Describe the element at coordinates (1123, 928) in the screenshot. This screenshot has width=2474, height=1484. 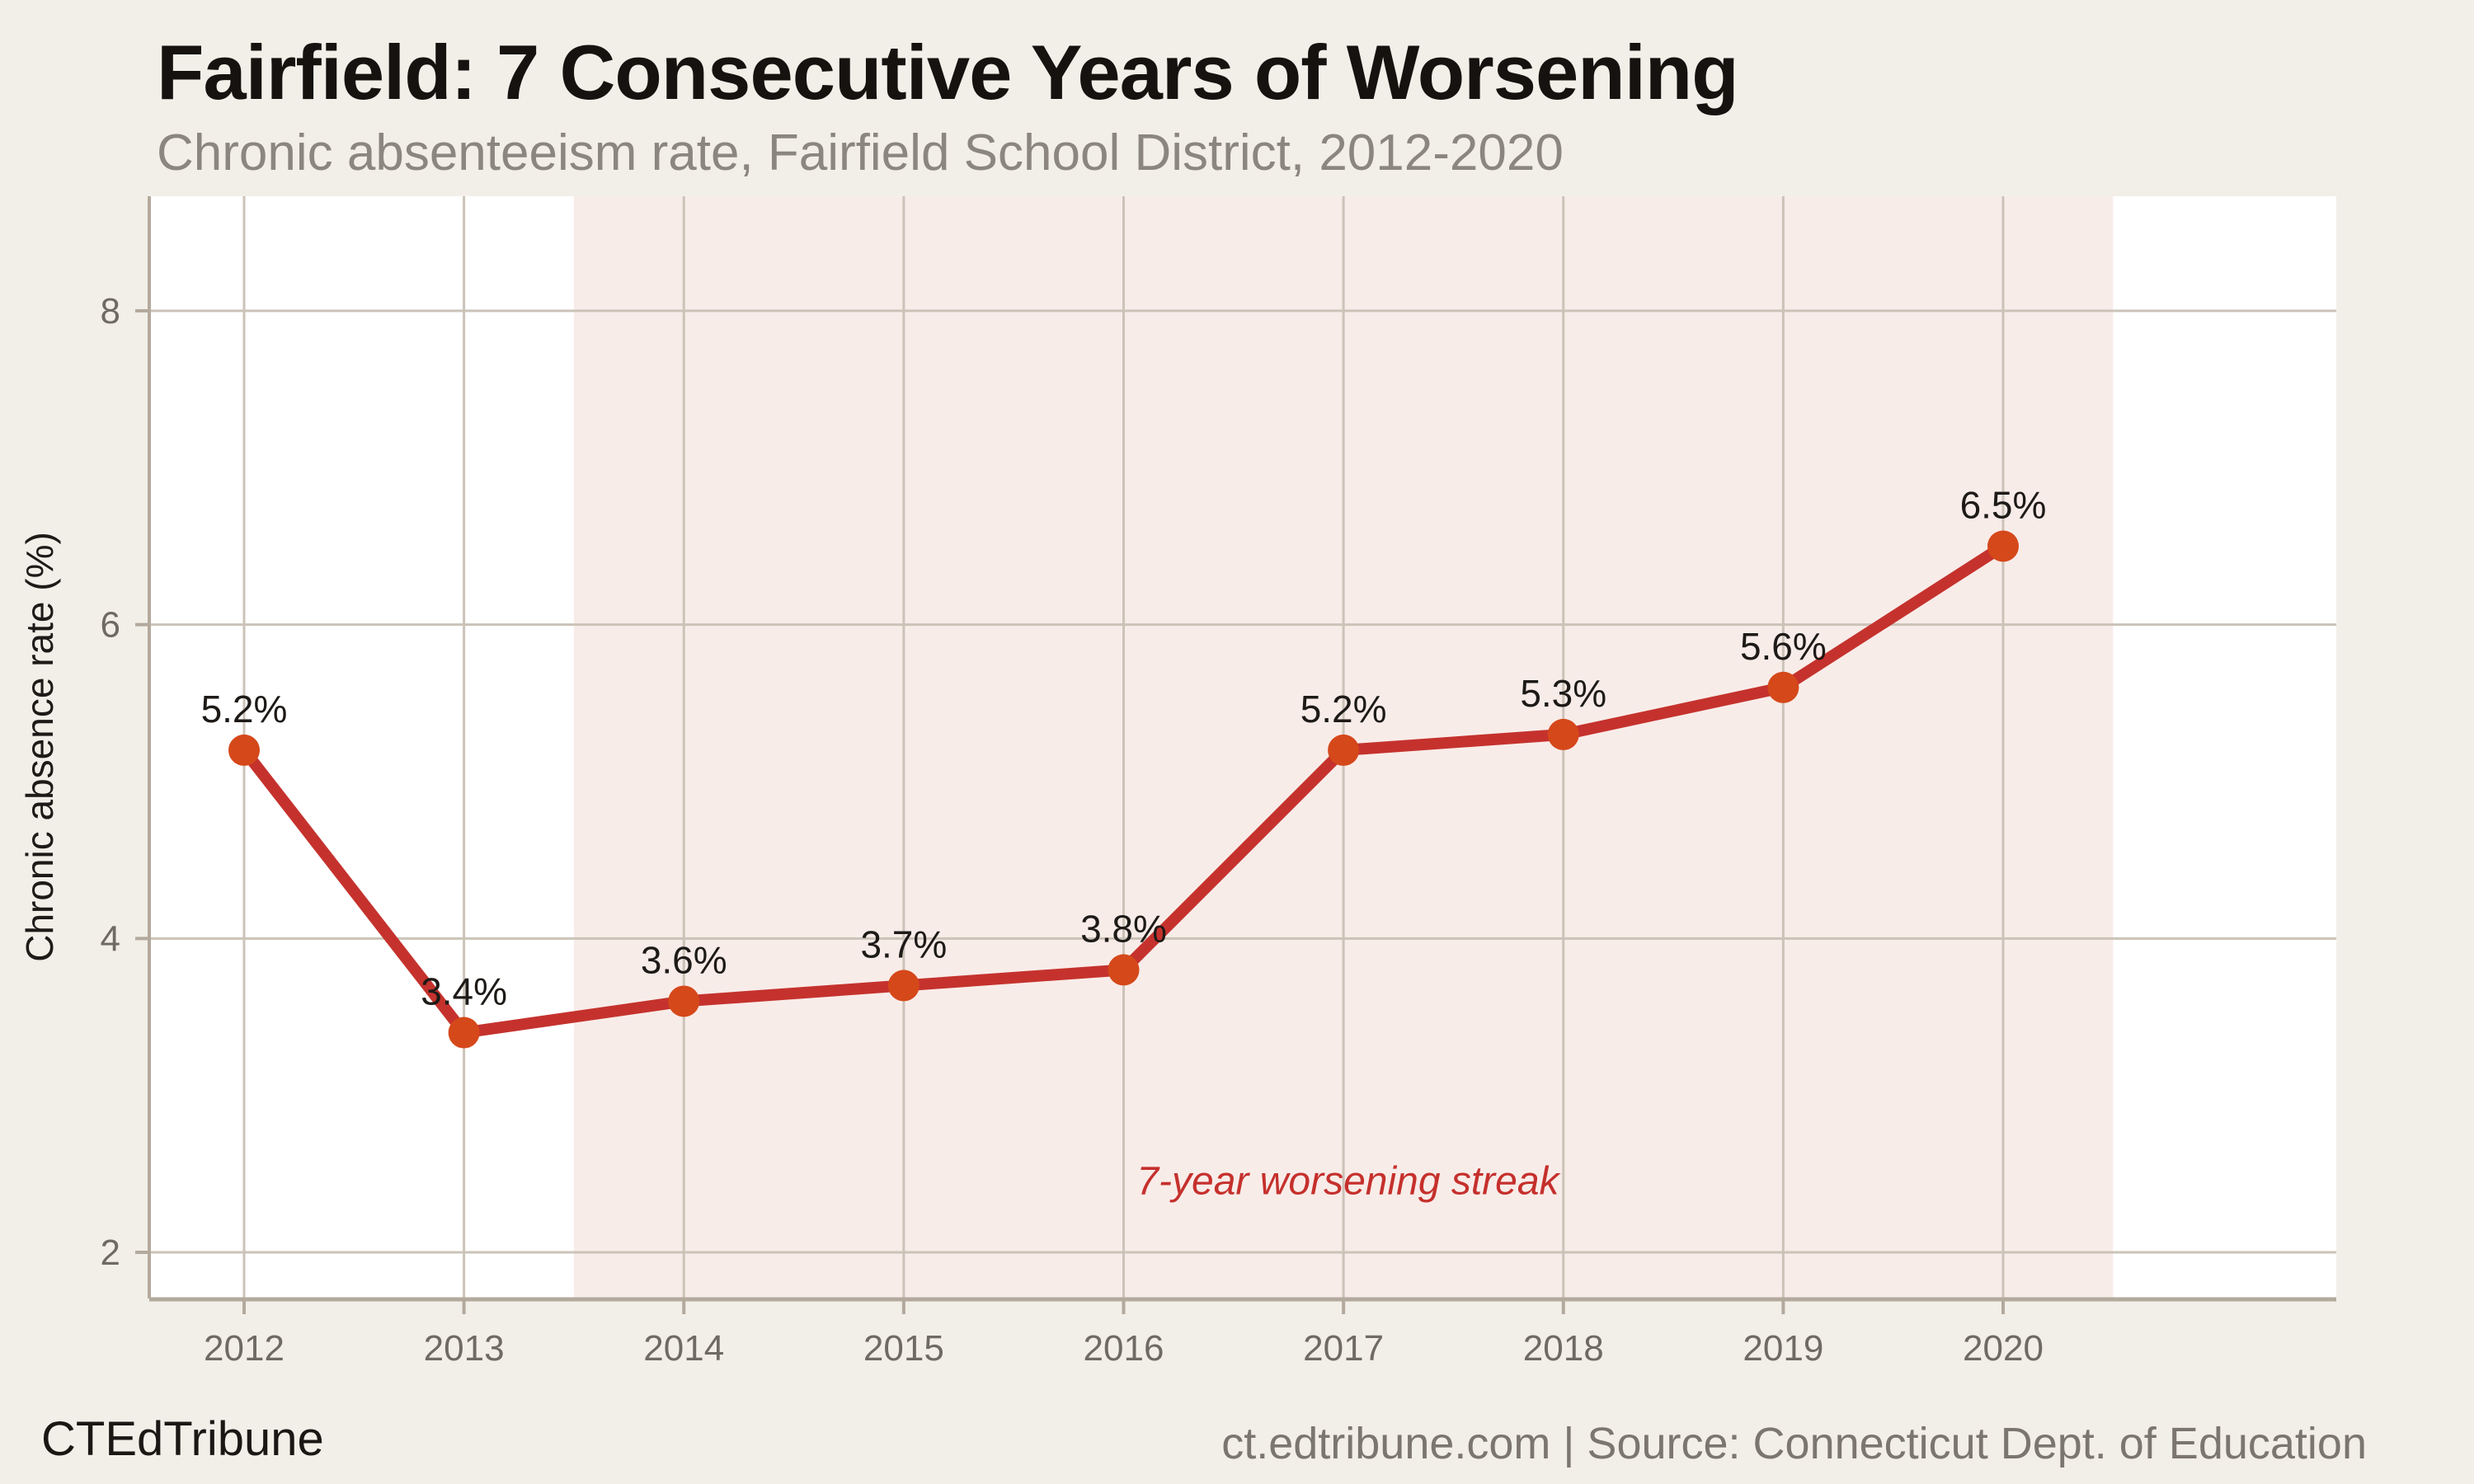
I see `data-point-label: 3.8%` at that location.